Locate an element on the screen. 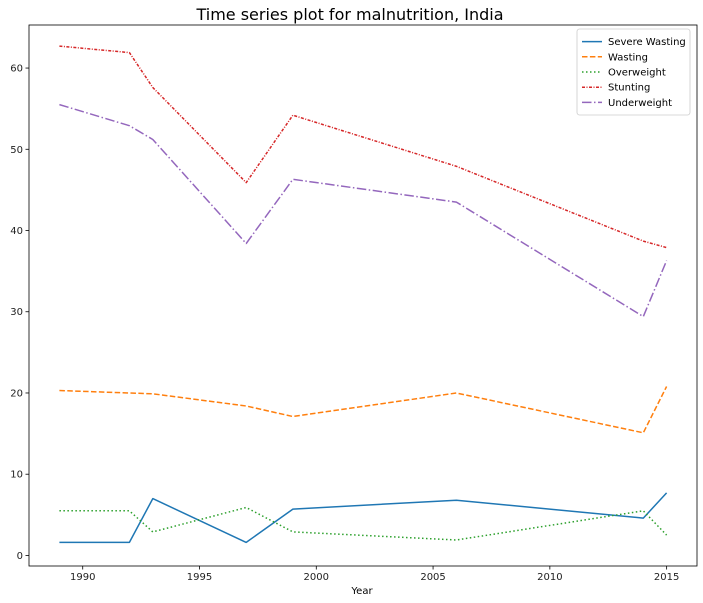 The width and height of the screenshot is (703, 603). x-axis-label: Year is located at coordinates (361, 591).